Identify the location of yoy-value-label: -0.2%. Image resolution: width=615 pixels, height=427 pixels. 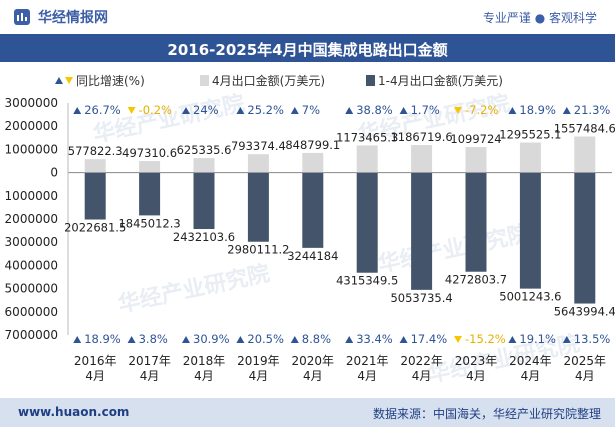
(155, 110).